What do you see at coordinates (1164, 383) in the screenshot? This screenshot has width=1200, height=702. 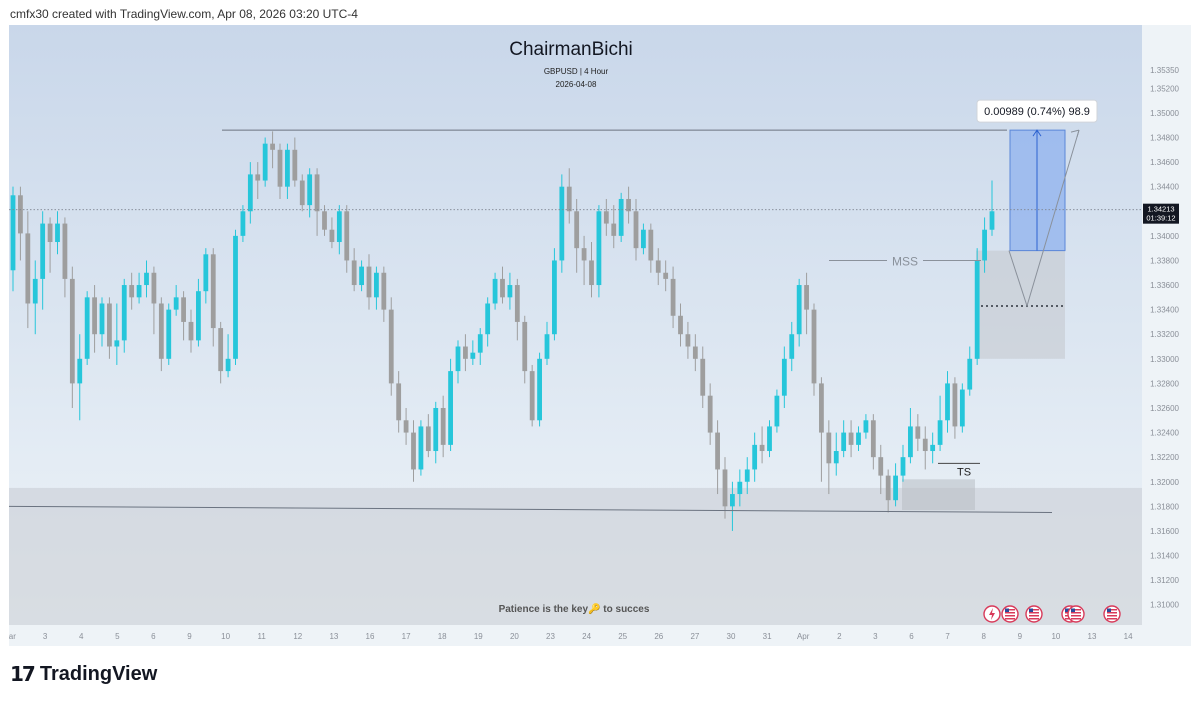 I see `price-tick-label: 1.32800` at bounding box center [1164, 383].